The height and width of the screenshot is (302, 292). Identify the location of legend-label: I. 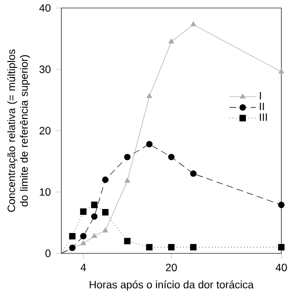
(260, 96).